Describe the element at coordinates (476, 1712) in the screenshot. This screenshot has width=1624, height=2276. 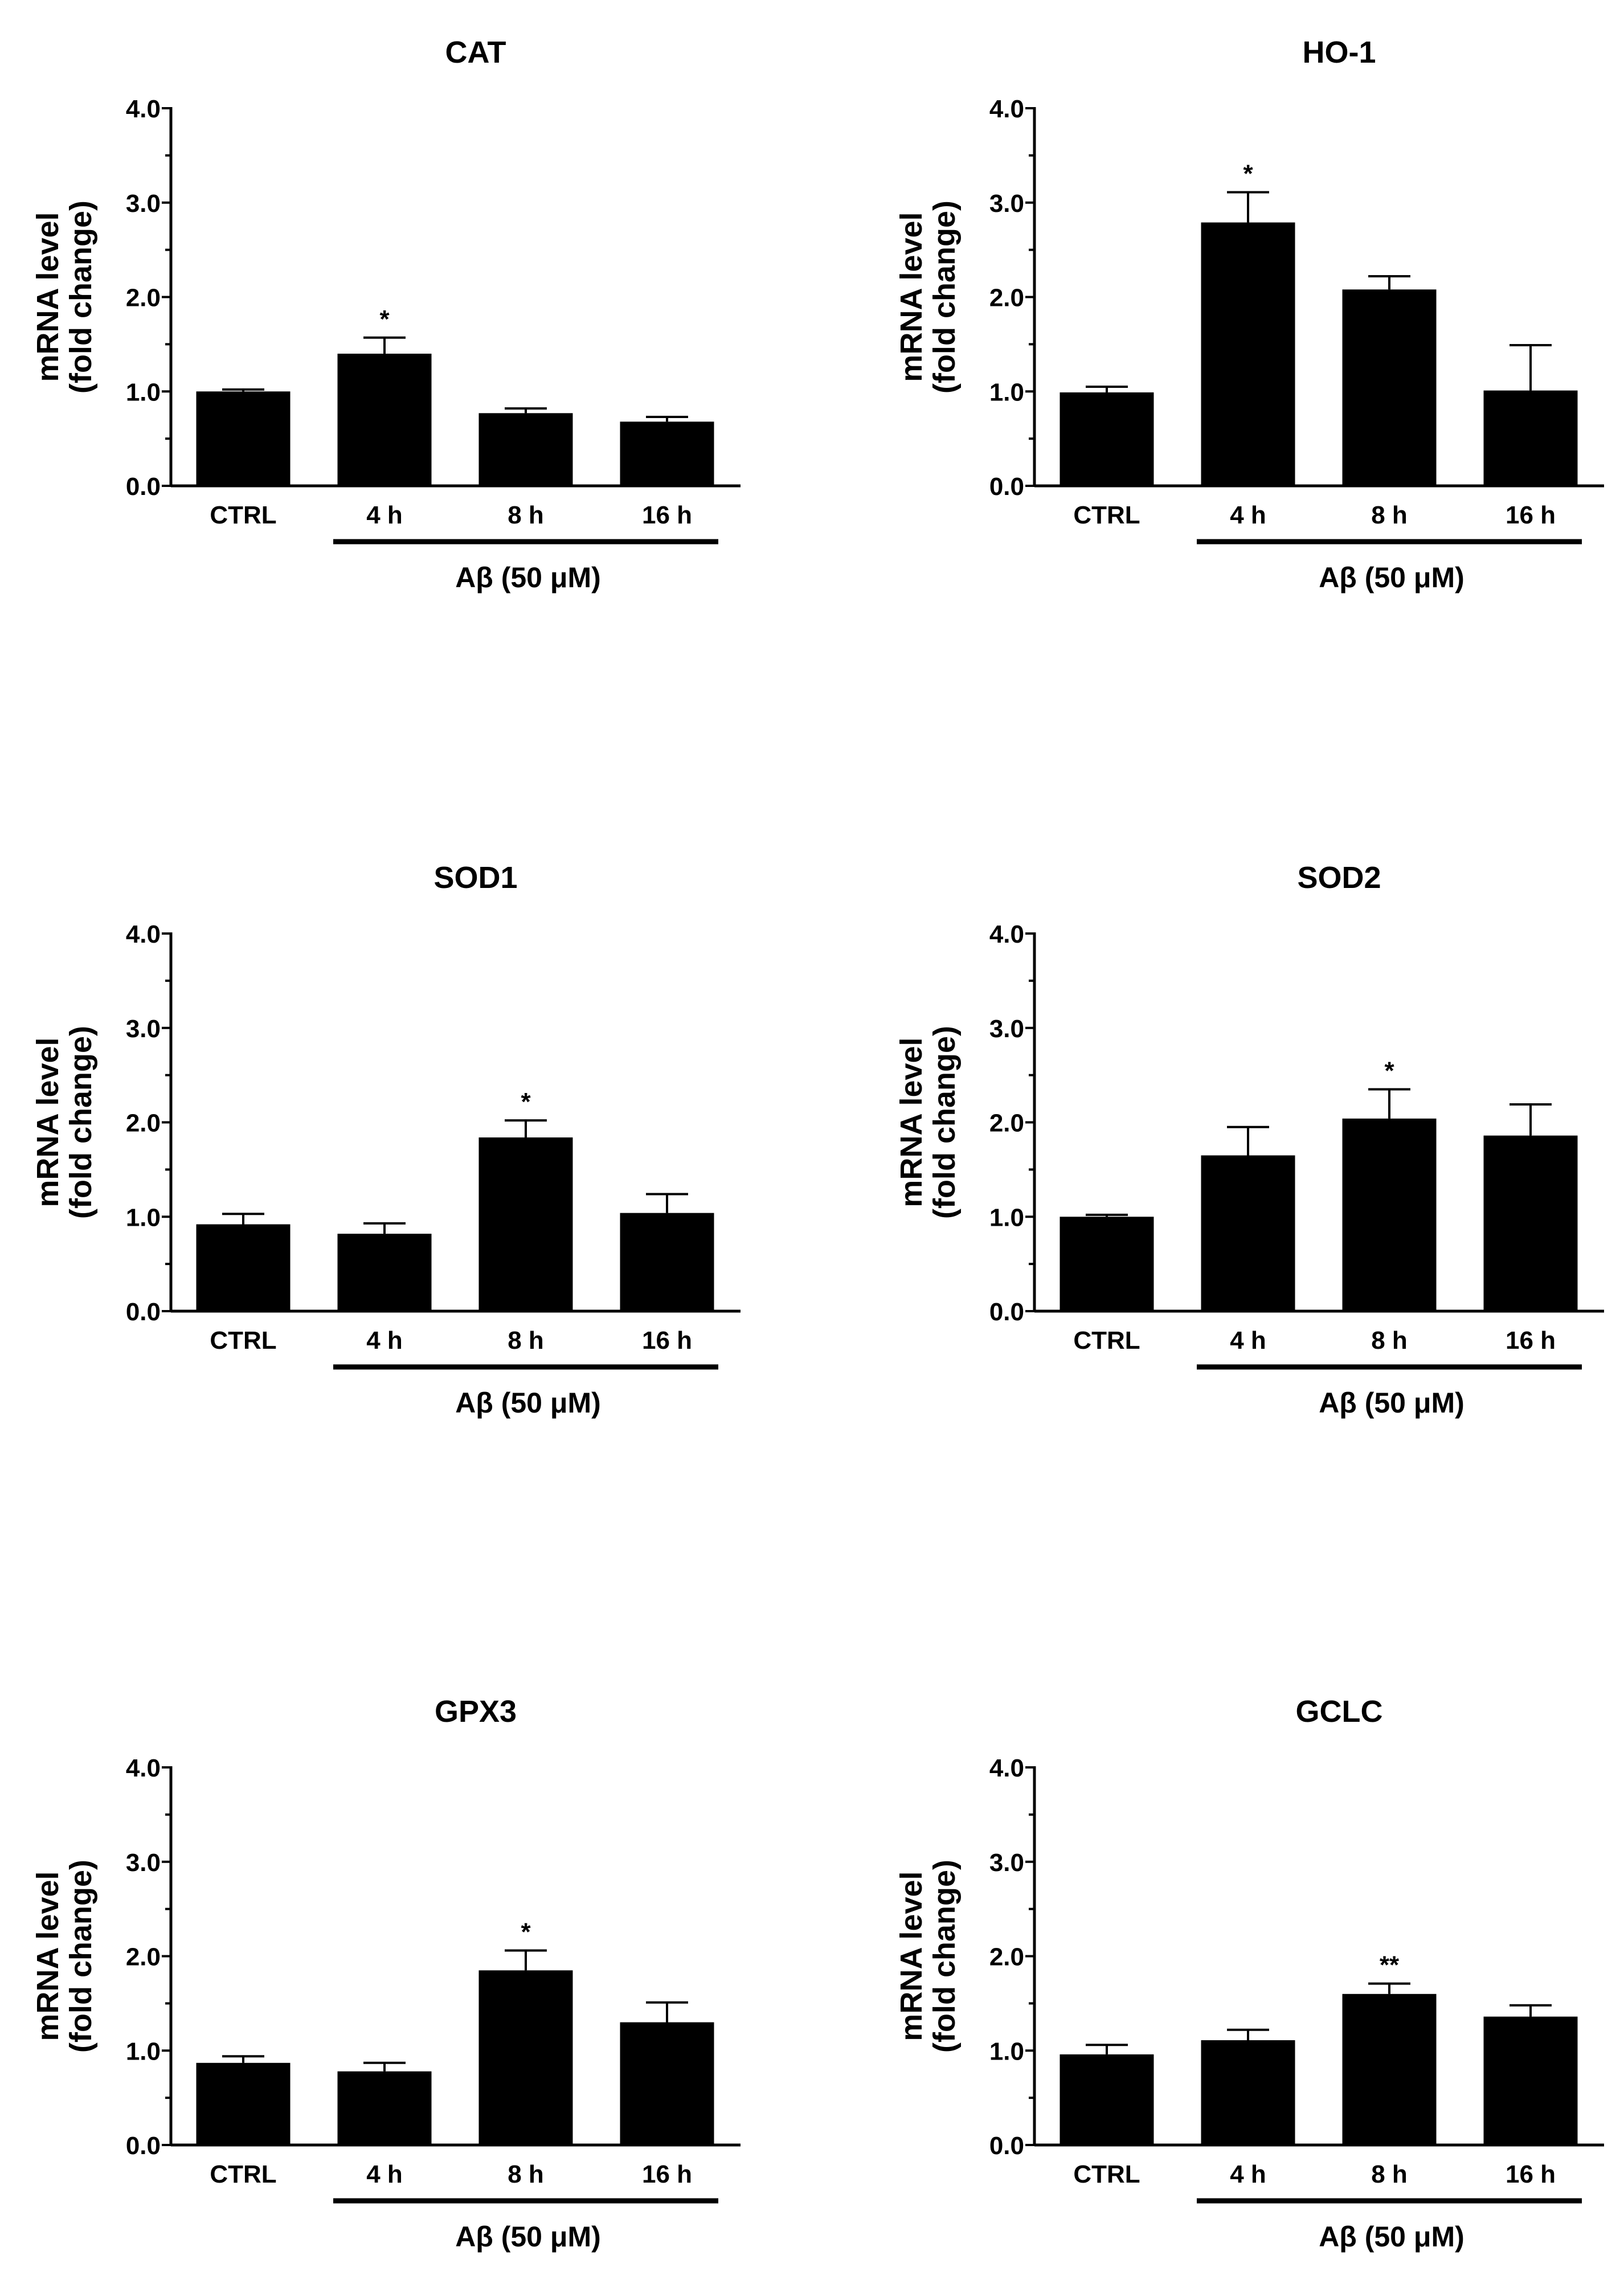
I see `chart-title: GPX3` at that location.